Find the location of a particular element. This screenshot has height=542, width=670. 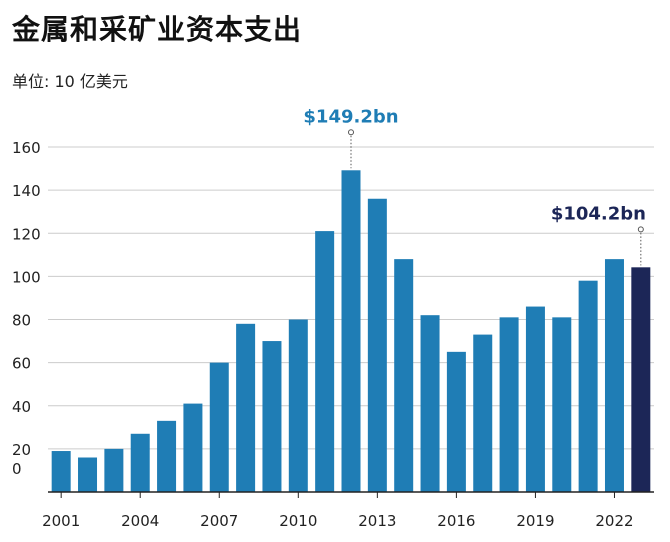

y-tick-label: 140 is located at coordinates (26, 191).